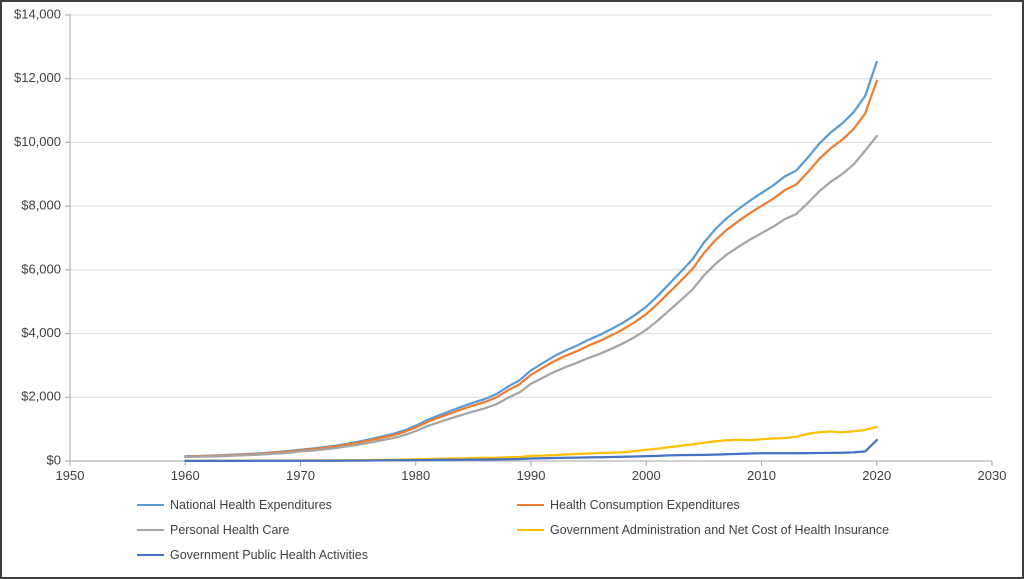  I want to click on legend-label: Government Public Health Activities, so click(269, 555).